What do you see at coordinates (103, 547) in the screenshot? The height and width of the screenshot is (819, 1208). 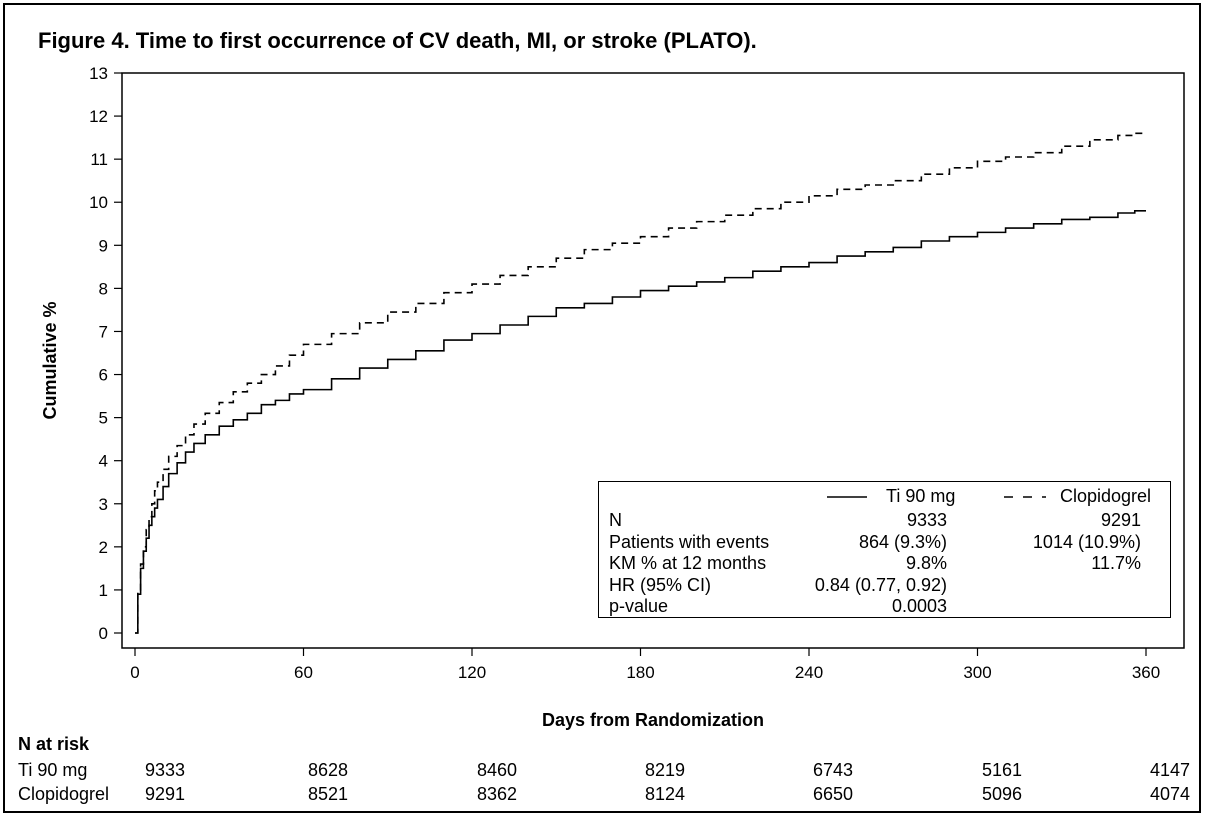 I see `y-tick-label: 2` at bounding box center [103, 547].